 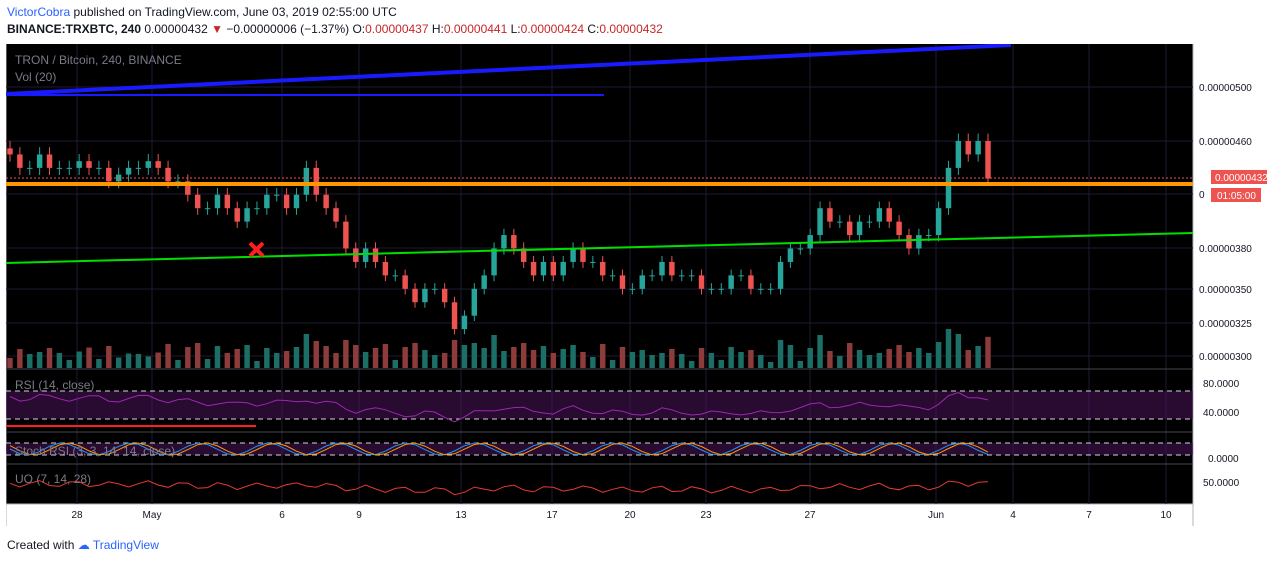 What do you see at coordinates (499, 449) in the screenshot?
I see `stoch-d-line` at bounding box center [499, 449].